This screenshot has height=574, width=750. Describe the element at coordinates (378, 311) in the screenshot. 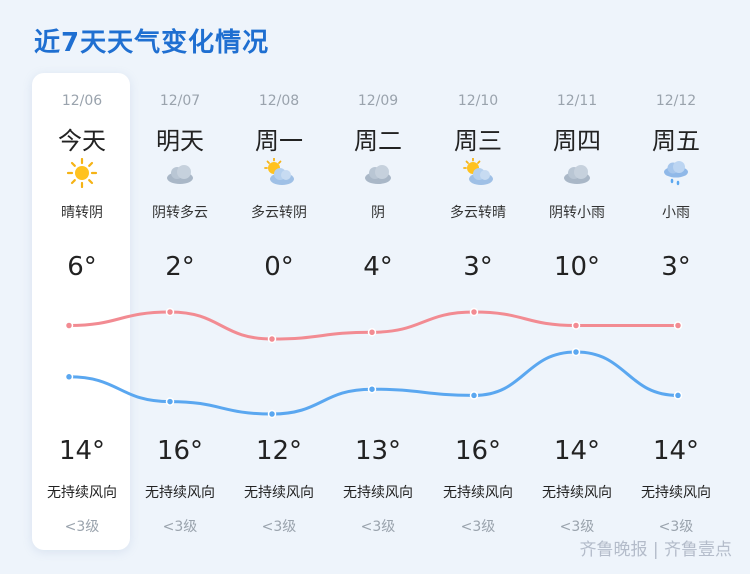

I see `day-column: 12/09 周二阴 4° 13° 无持续风向 <3级` at that location.